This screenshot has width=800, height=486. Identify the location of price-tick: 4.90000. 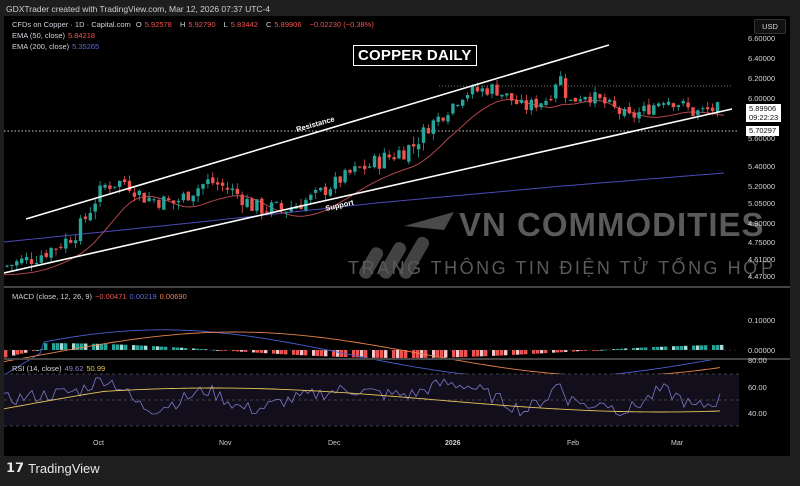
(762, 223).